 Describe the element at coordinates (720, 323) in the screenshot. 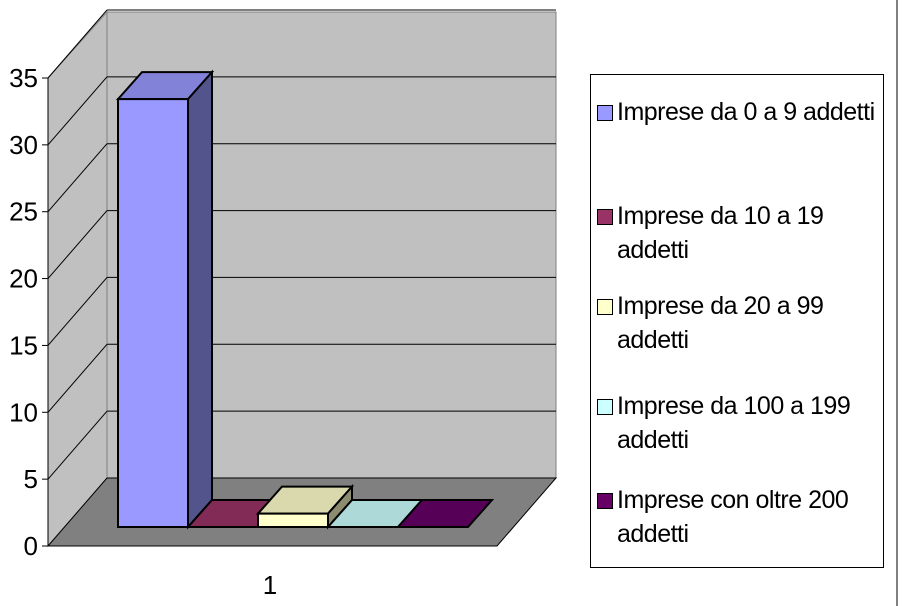

I see `legend-label: Imprese da 20 a 99 addetti` at that location.